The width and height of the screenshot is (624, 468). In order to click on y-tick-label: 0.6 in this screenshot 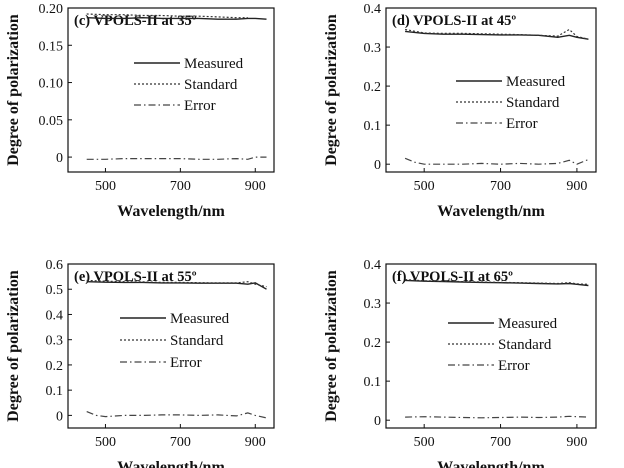, I will do `click(55, 265)`.